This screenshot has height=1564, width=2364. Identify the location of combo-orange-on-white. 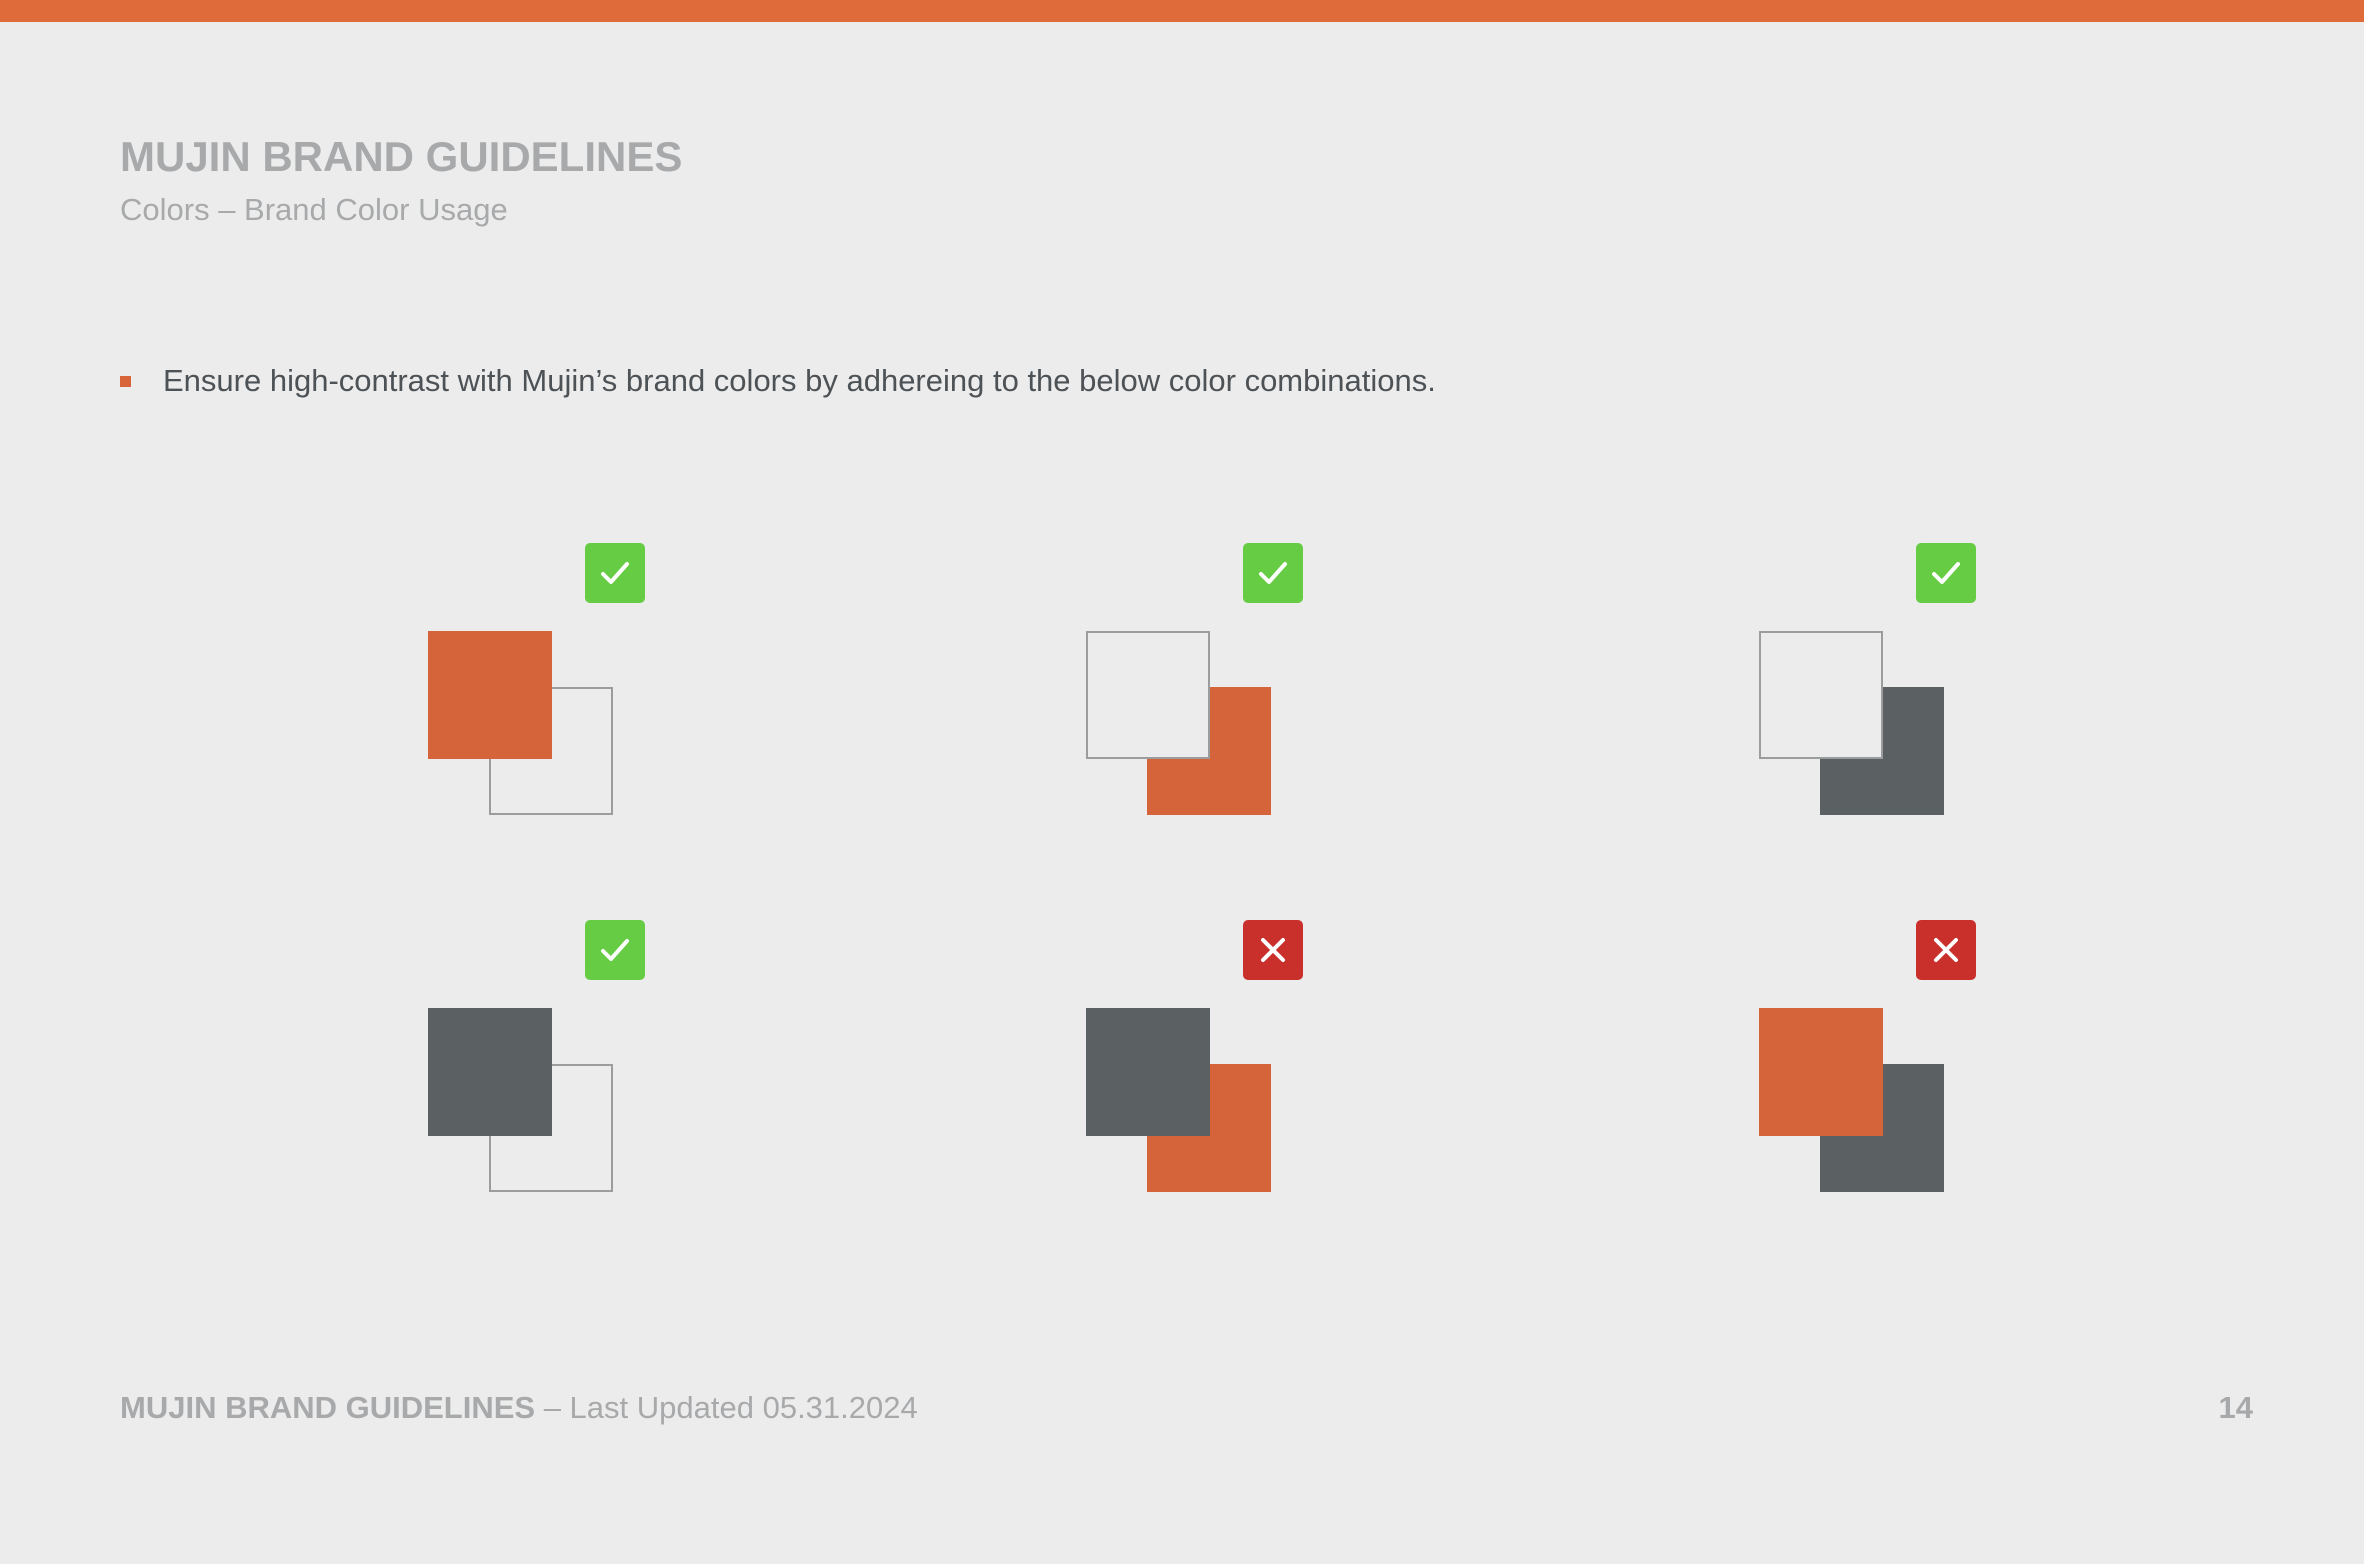
(548, 697).